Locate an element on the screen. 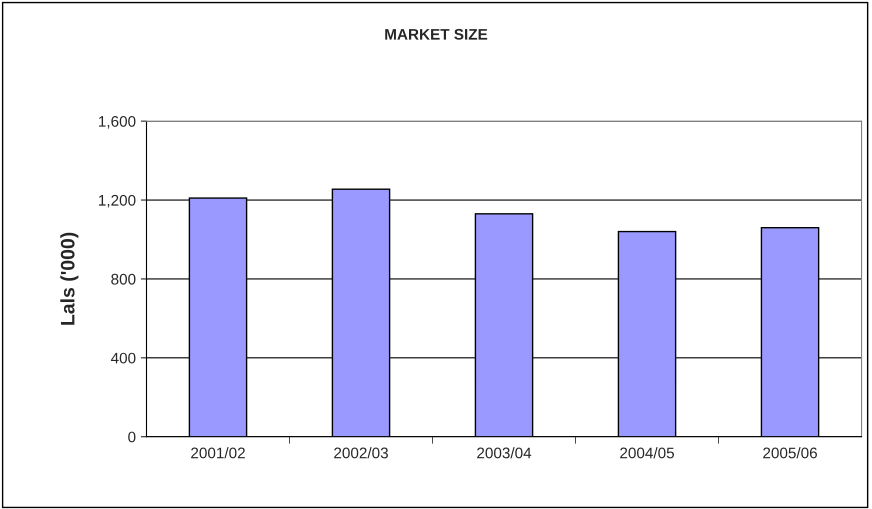  y-axis-title: Lals ('000) is located at coordinates (69, 278).